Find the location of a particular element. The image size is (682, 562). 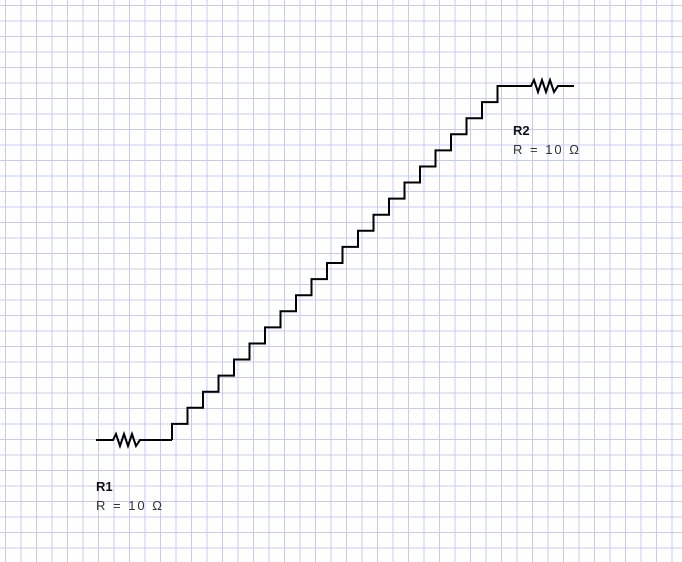

r2-value: R = 10 Ω is located at coordinates (547, 149).